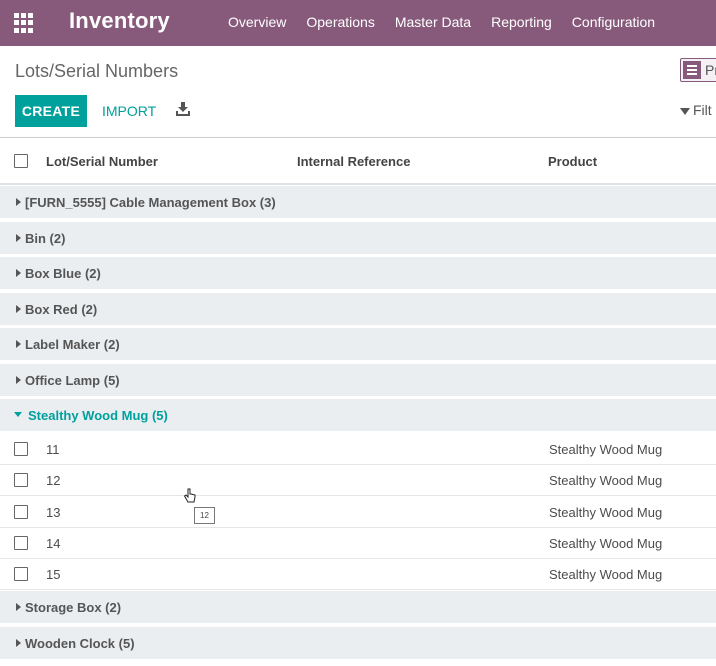 The image size is (716, 666). Describe the element at coordinates (61, 309) in the screenshot. I see `group-label: Box Red (2)` at that location.